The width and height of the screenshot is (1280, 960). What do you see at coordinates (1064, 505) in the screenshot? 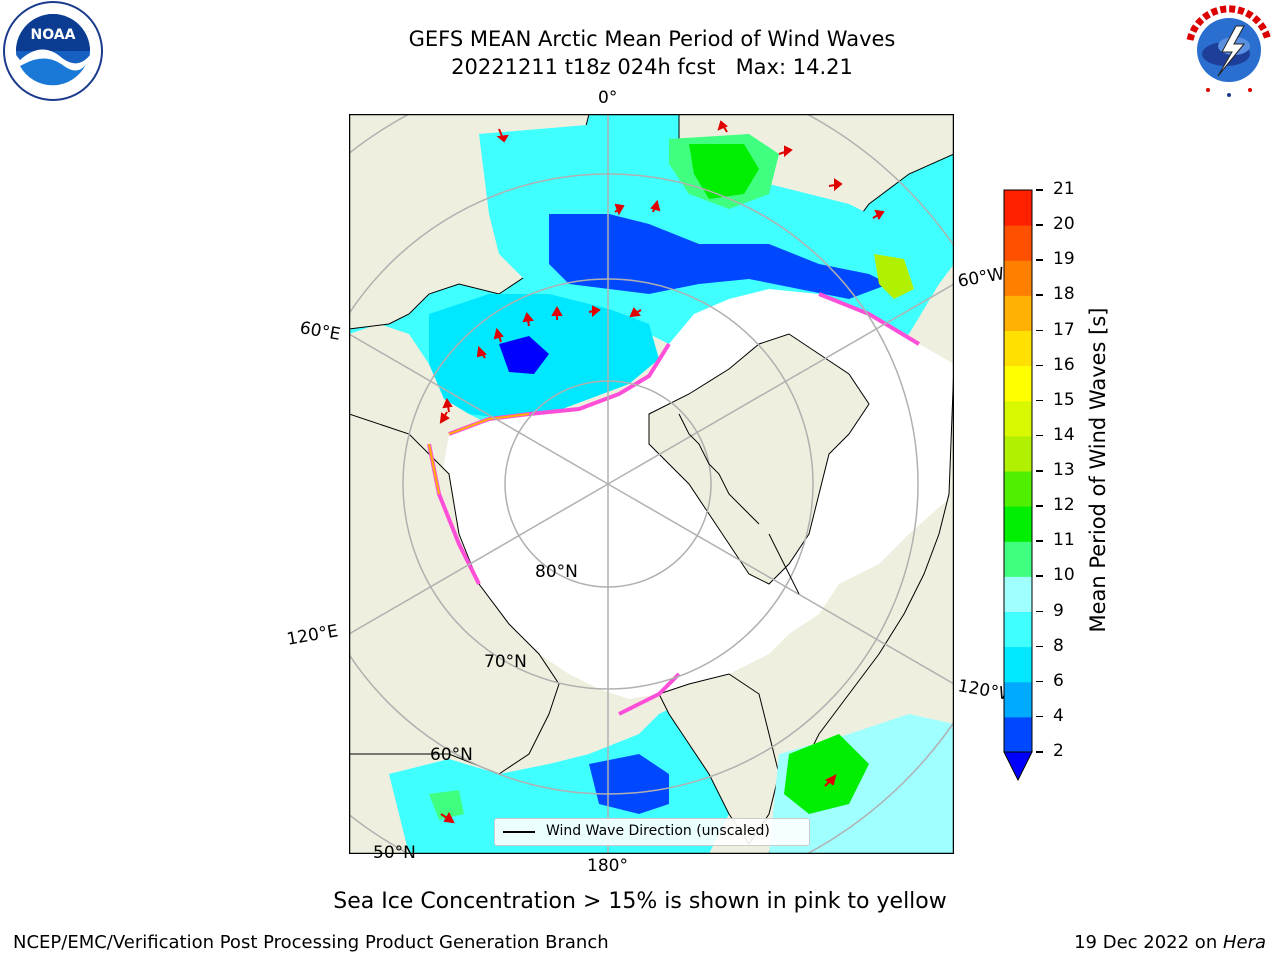
I see `colorbar-tick-label: 12` at bounding box center [1064, 505].